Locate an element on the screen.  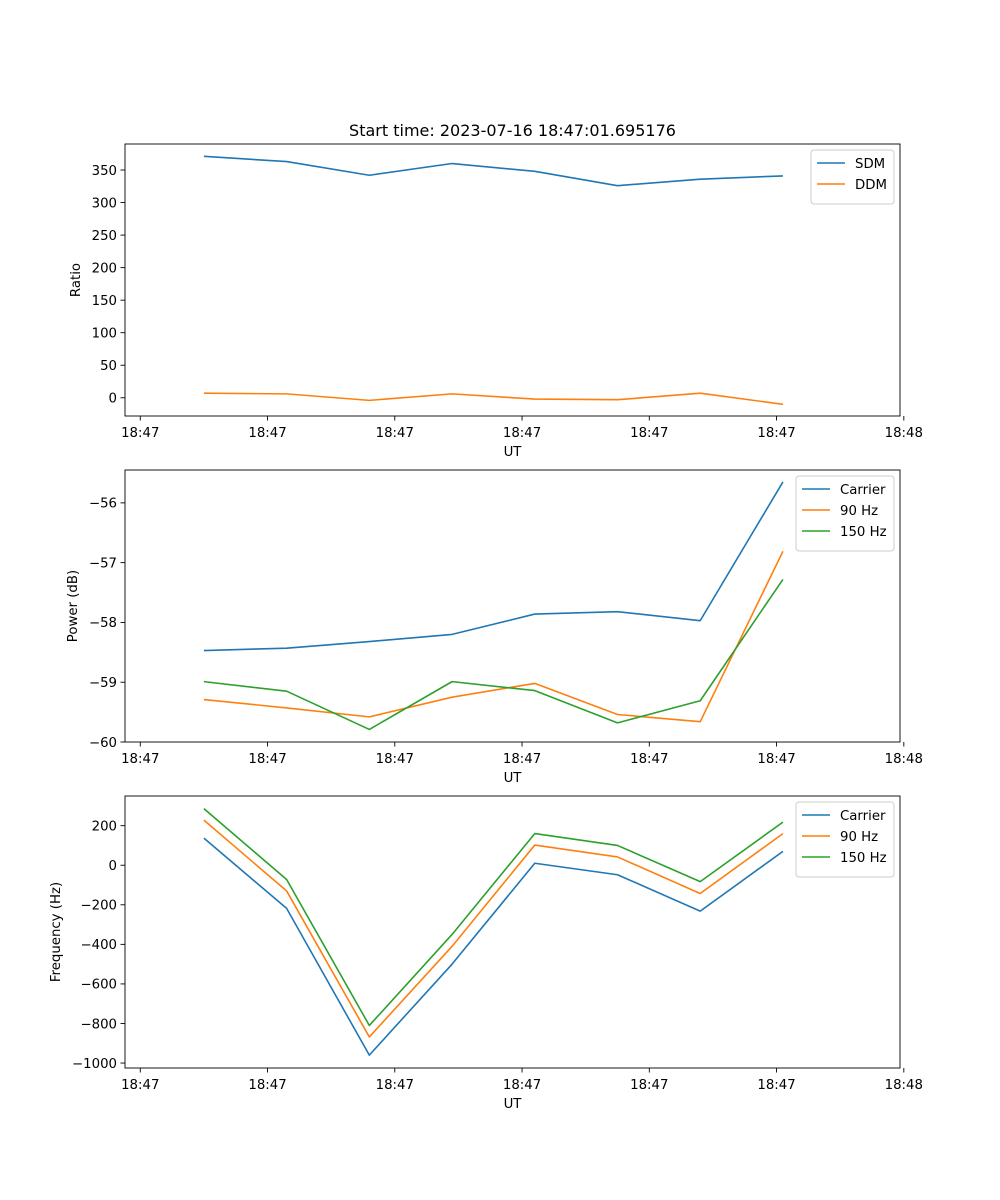
y-tick-label: −59 is located at coordinates (103, 683).